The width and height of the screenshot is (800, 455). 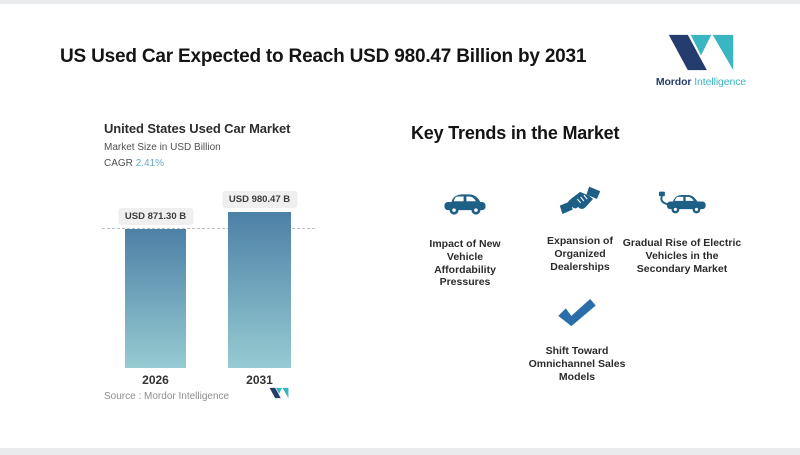 What do you see at coordinates (150, 163) in the screenshot?
I see `cagr-value: 2.41%` at bounding box center [150, 163].